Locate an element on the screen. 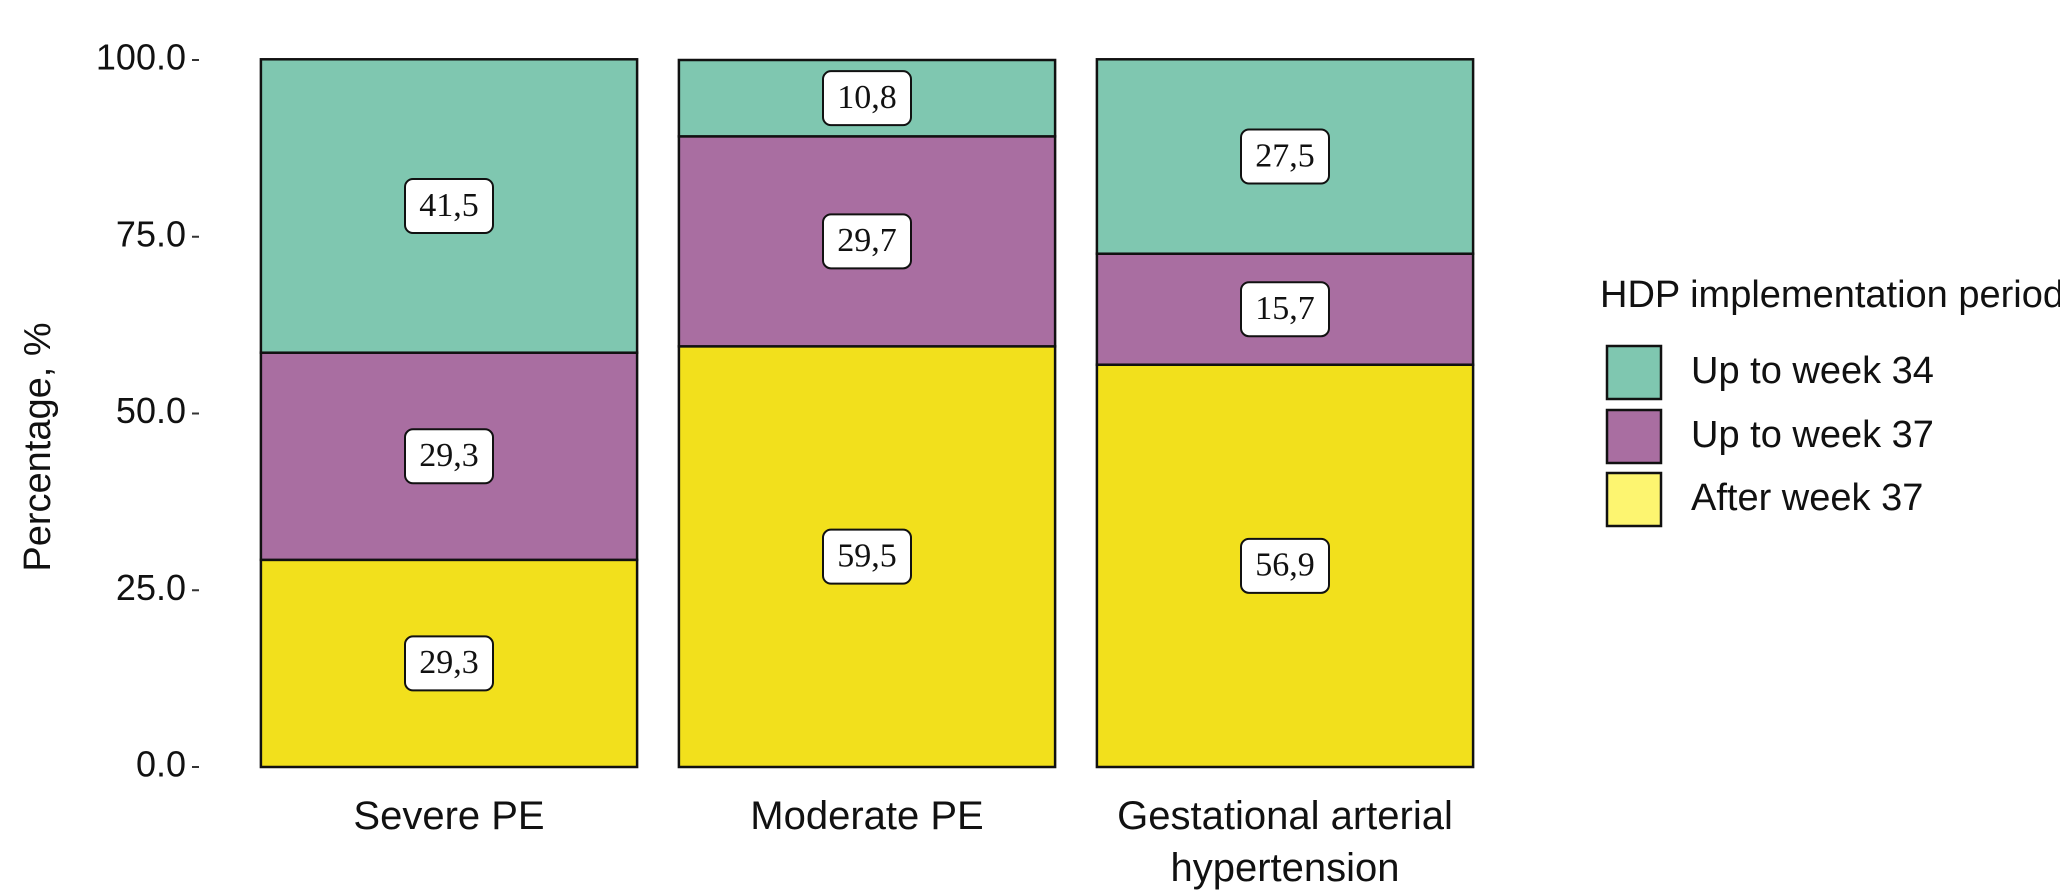 Image resolution: width=2060 pixels, height=893 pixels. value-label: 10,8 is located at coordinates (867, 97).